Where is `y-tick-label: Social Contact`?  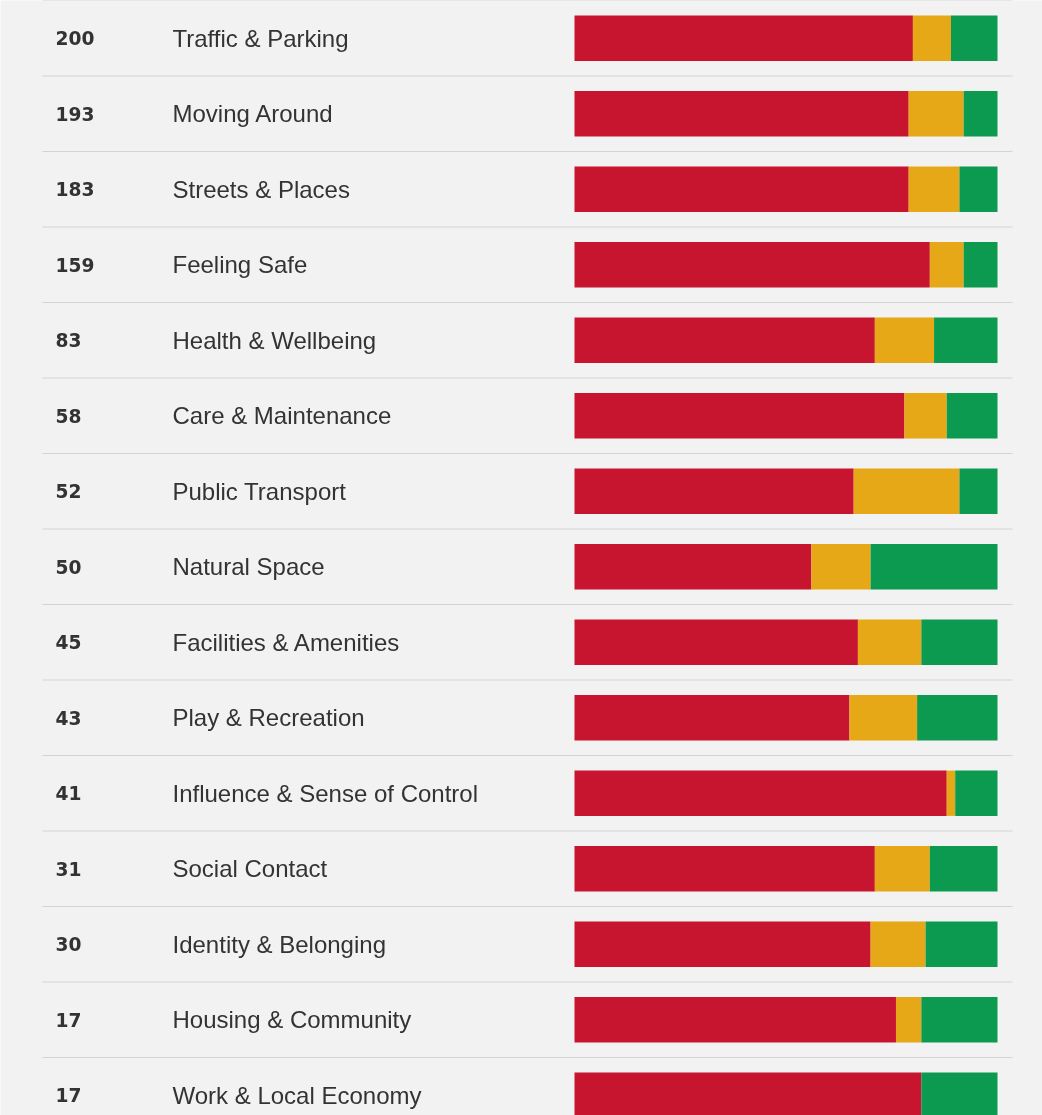 y-tick-label: Social Contact is located at coordinates (250, 869).